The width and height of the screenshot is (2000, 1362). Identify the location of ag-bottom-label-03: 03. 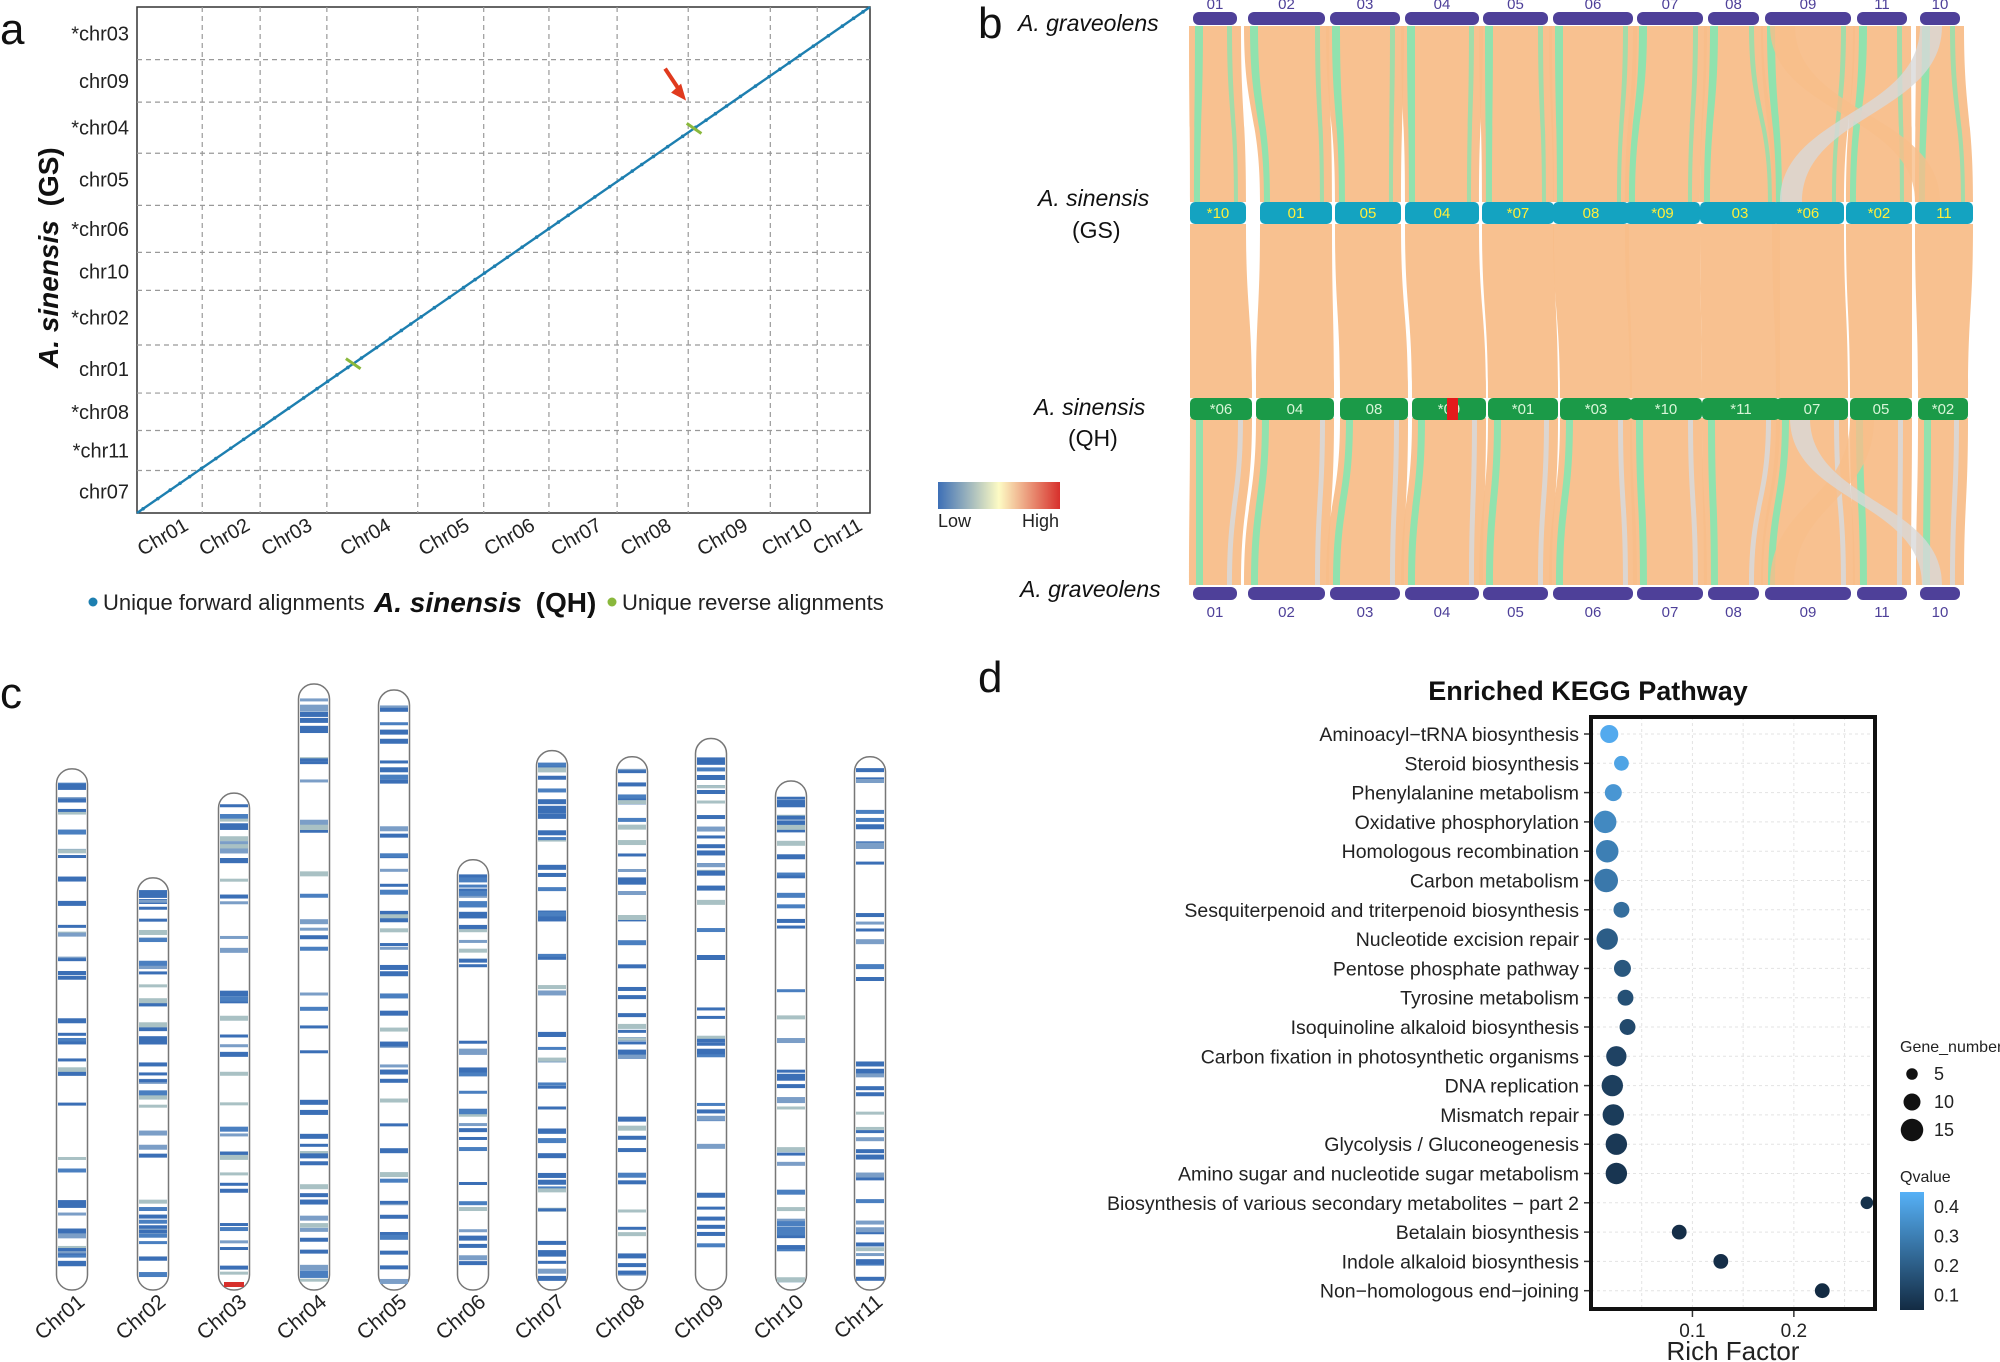
(1365, 612).